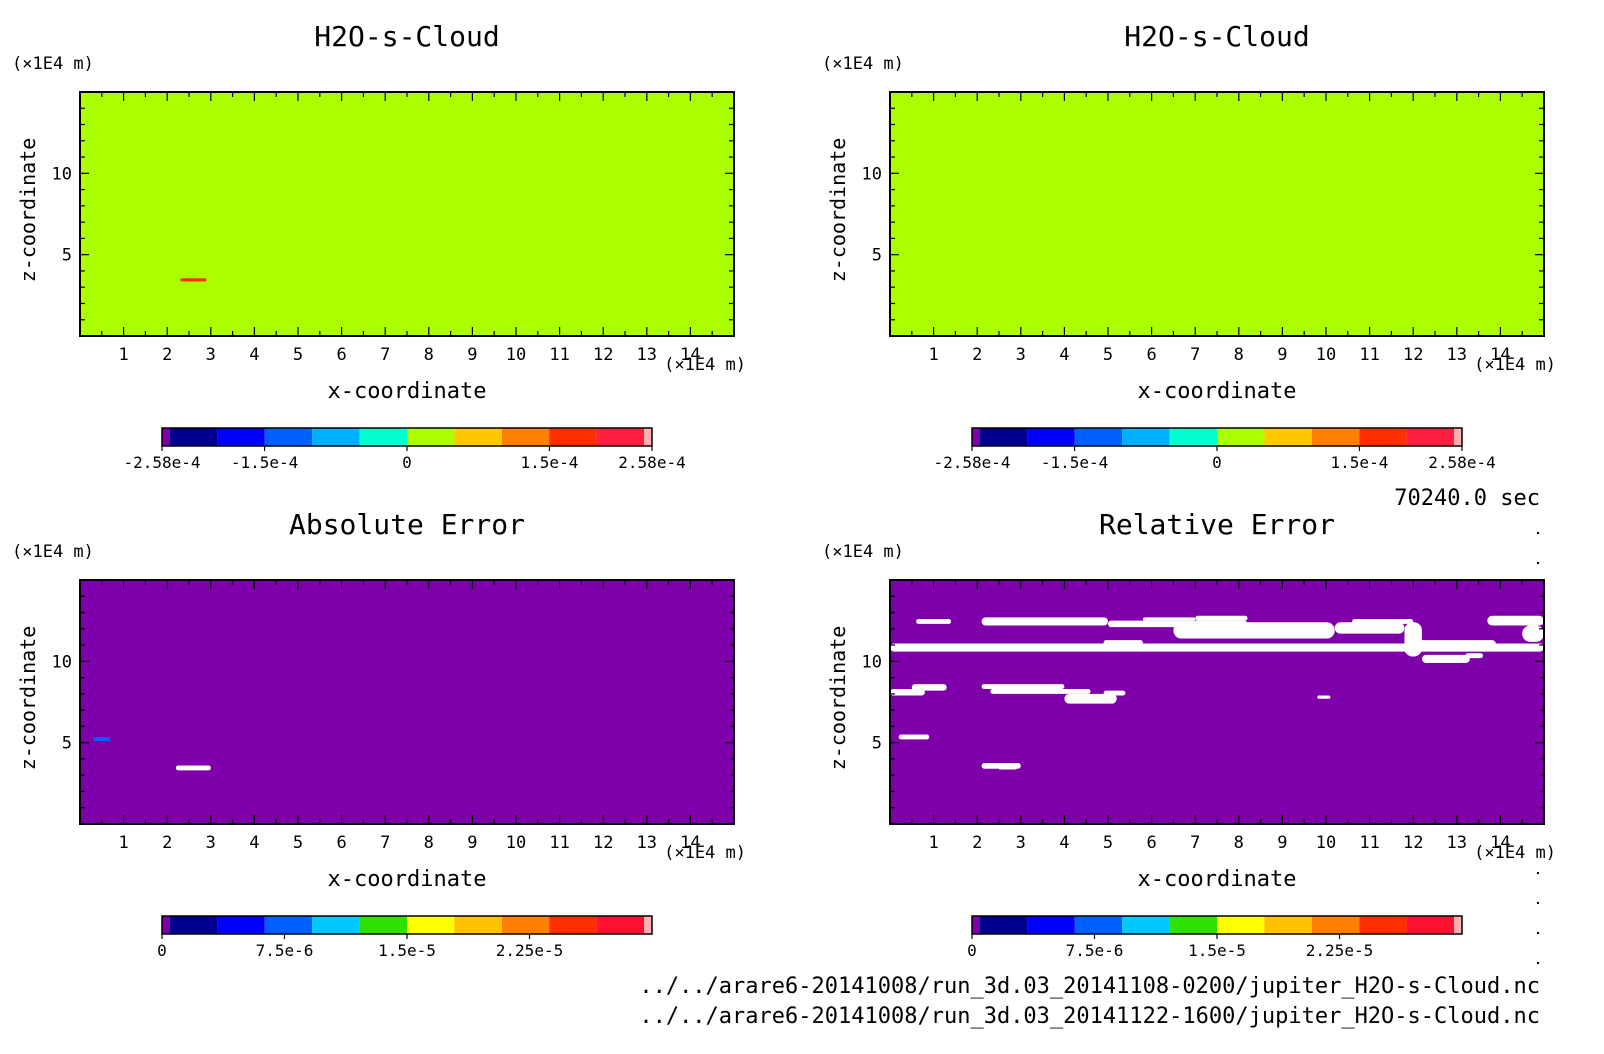  I want to click on x-tick-label: 1, so click(123, 355).